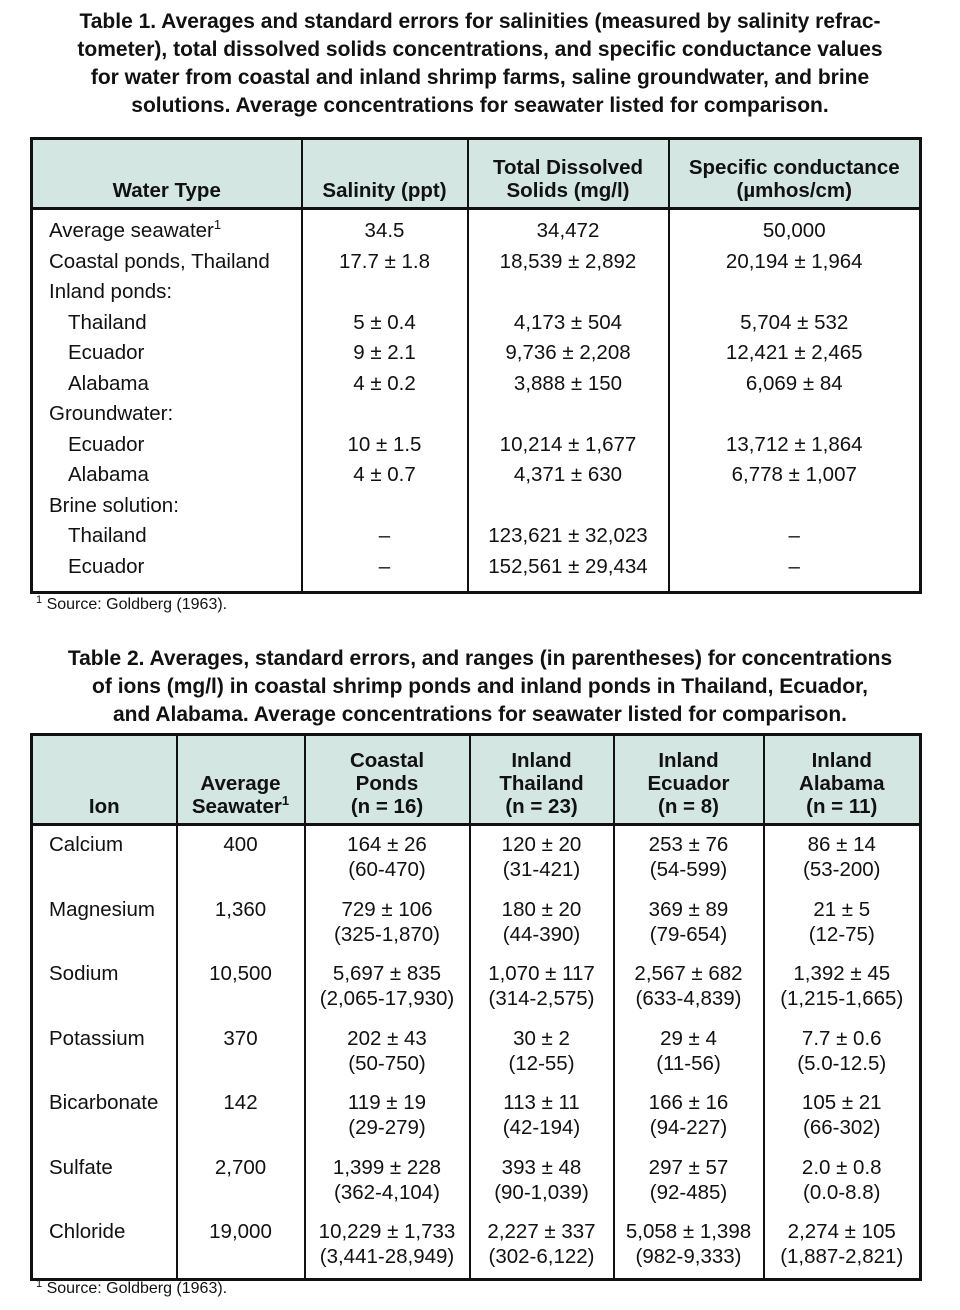 The width and height of the screenshot is (960, 1310). What do you see at coordinates (541, 1246) in the screenshot?
I see `cell: 2,227 ± 337 (302-6,122)` at bounding box center [541, 1246].